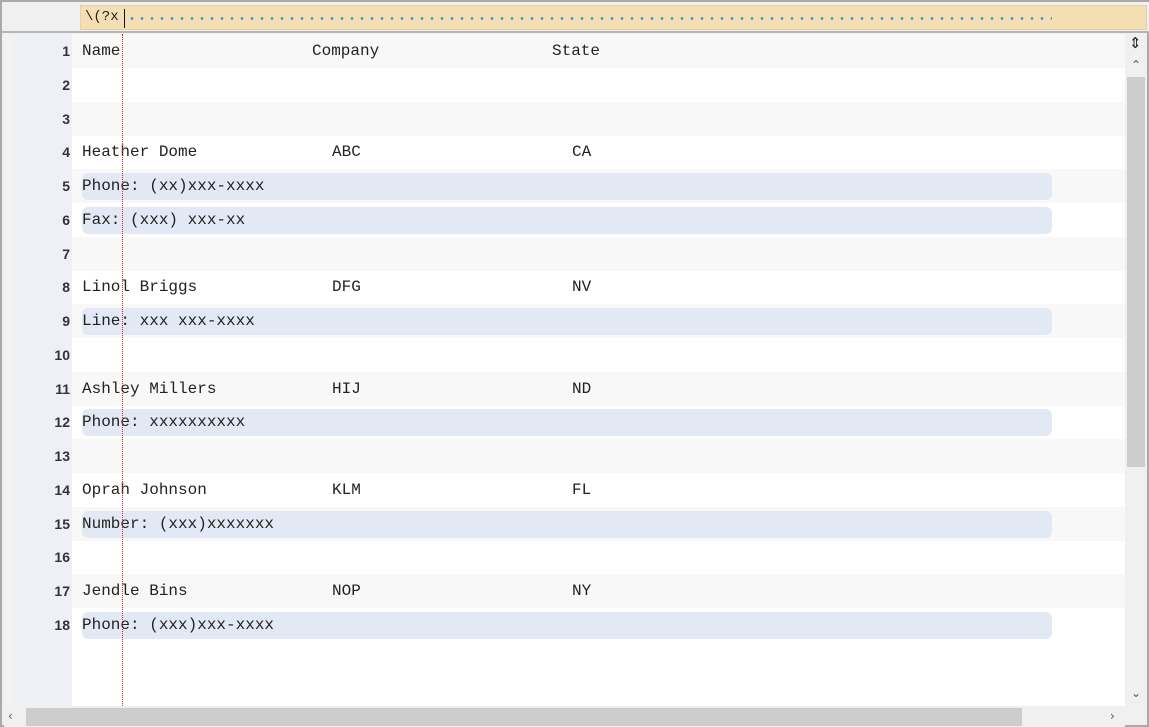  I want to click on search-bar: \(?x, so click(575, 17).